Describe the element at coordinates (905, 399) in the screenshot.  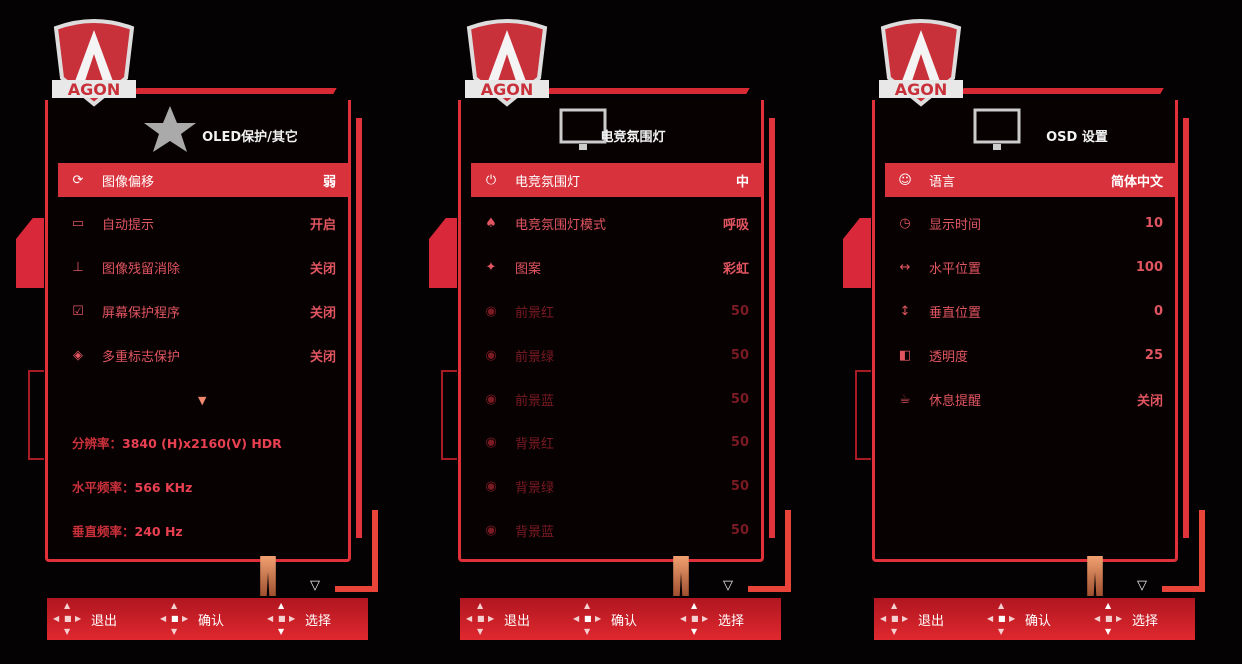
I see `coffee-icon: ☕` at that location.